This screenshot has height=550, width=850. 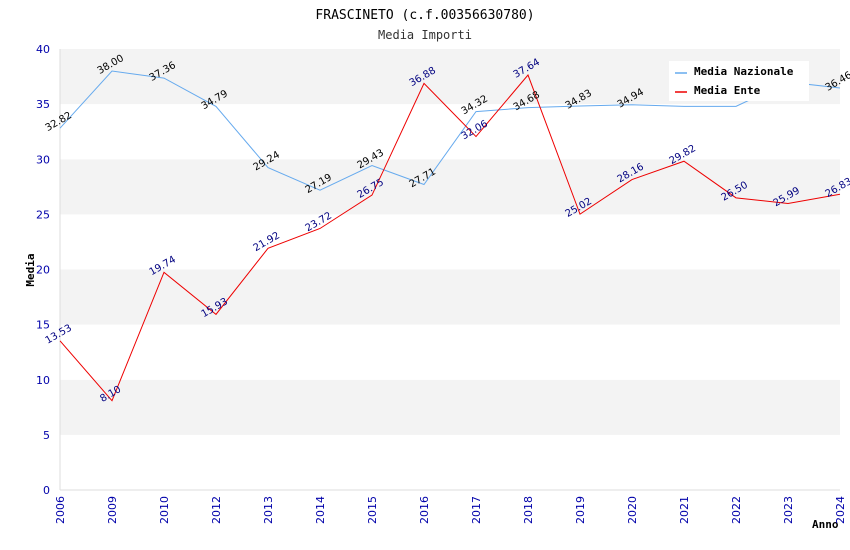 What do you see at coordinates (320, 510) in the screenshot?
I see `x-tick-label: 2014` at bounding box center [320, 510].